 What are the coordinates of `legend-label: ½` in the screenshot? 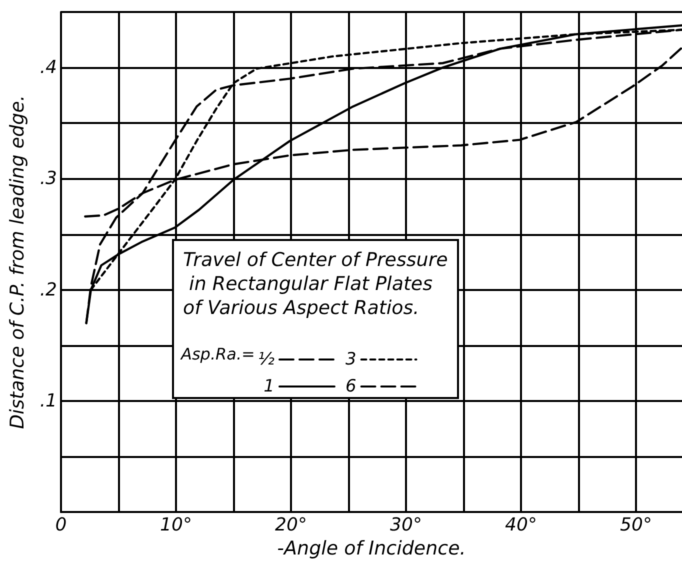 It's located at (266, 360).